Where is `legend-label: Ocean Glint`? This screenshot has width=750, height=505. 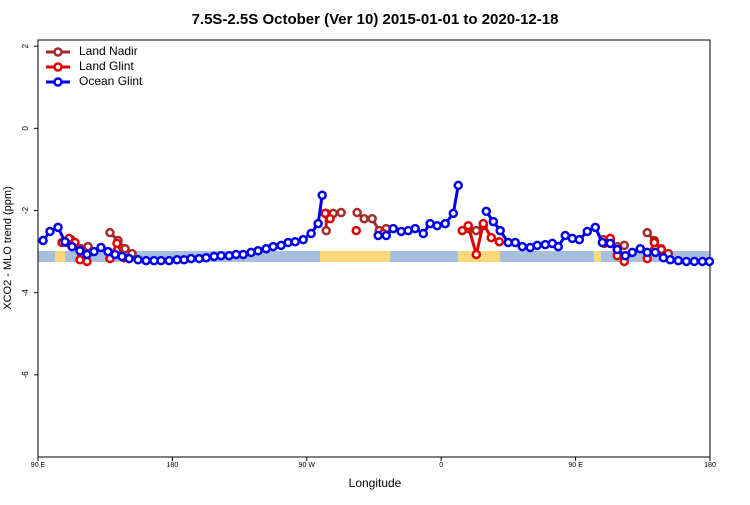
legend-label: Ocean Glint is located at coordinates (111, 81).